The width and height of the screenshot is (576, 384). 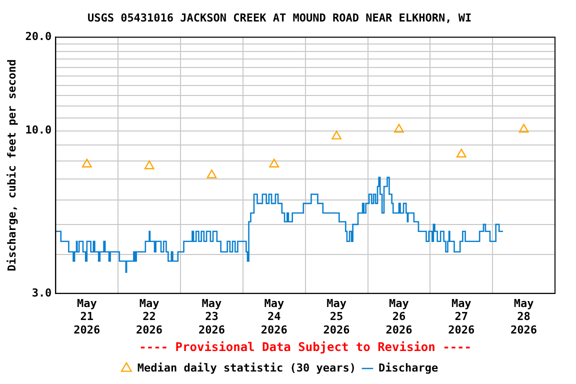 I want to click on y-tick-label: 20.0, so click(x=38, y=37).